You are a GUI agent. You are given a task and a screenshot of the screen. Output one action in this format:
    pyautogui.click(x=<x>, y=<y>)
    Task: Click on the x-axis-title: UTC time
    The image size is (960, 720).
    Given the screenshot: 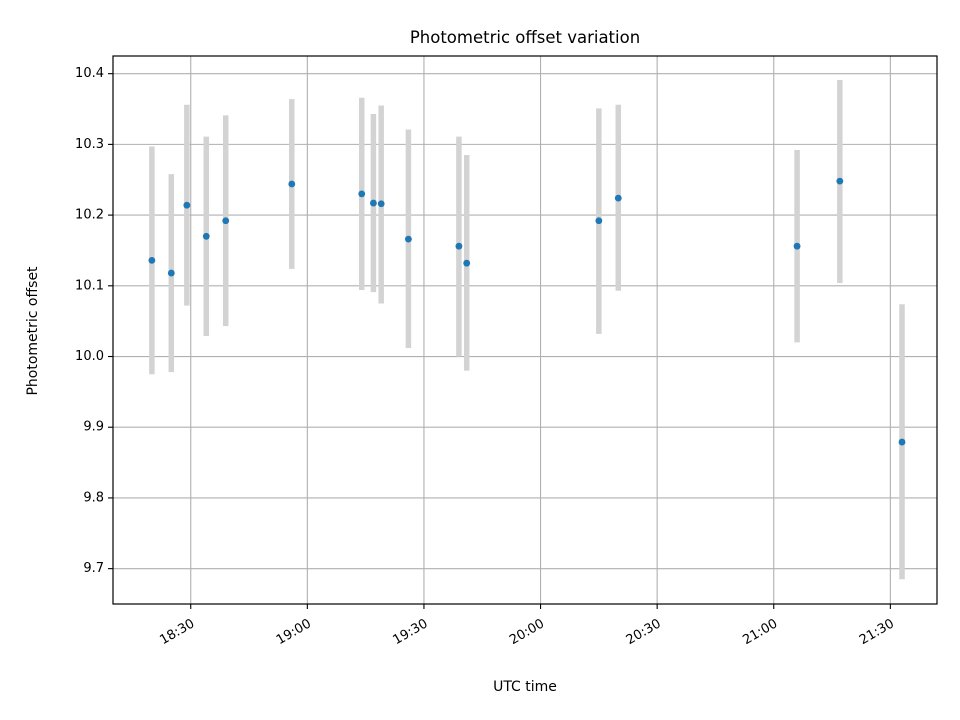 What is the action you would take?
    pyautogui.click(x=525, y=687)
    